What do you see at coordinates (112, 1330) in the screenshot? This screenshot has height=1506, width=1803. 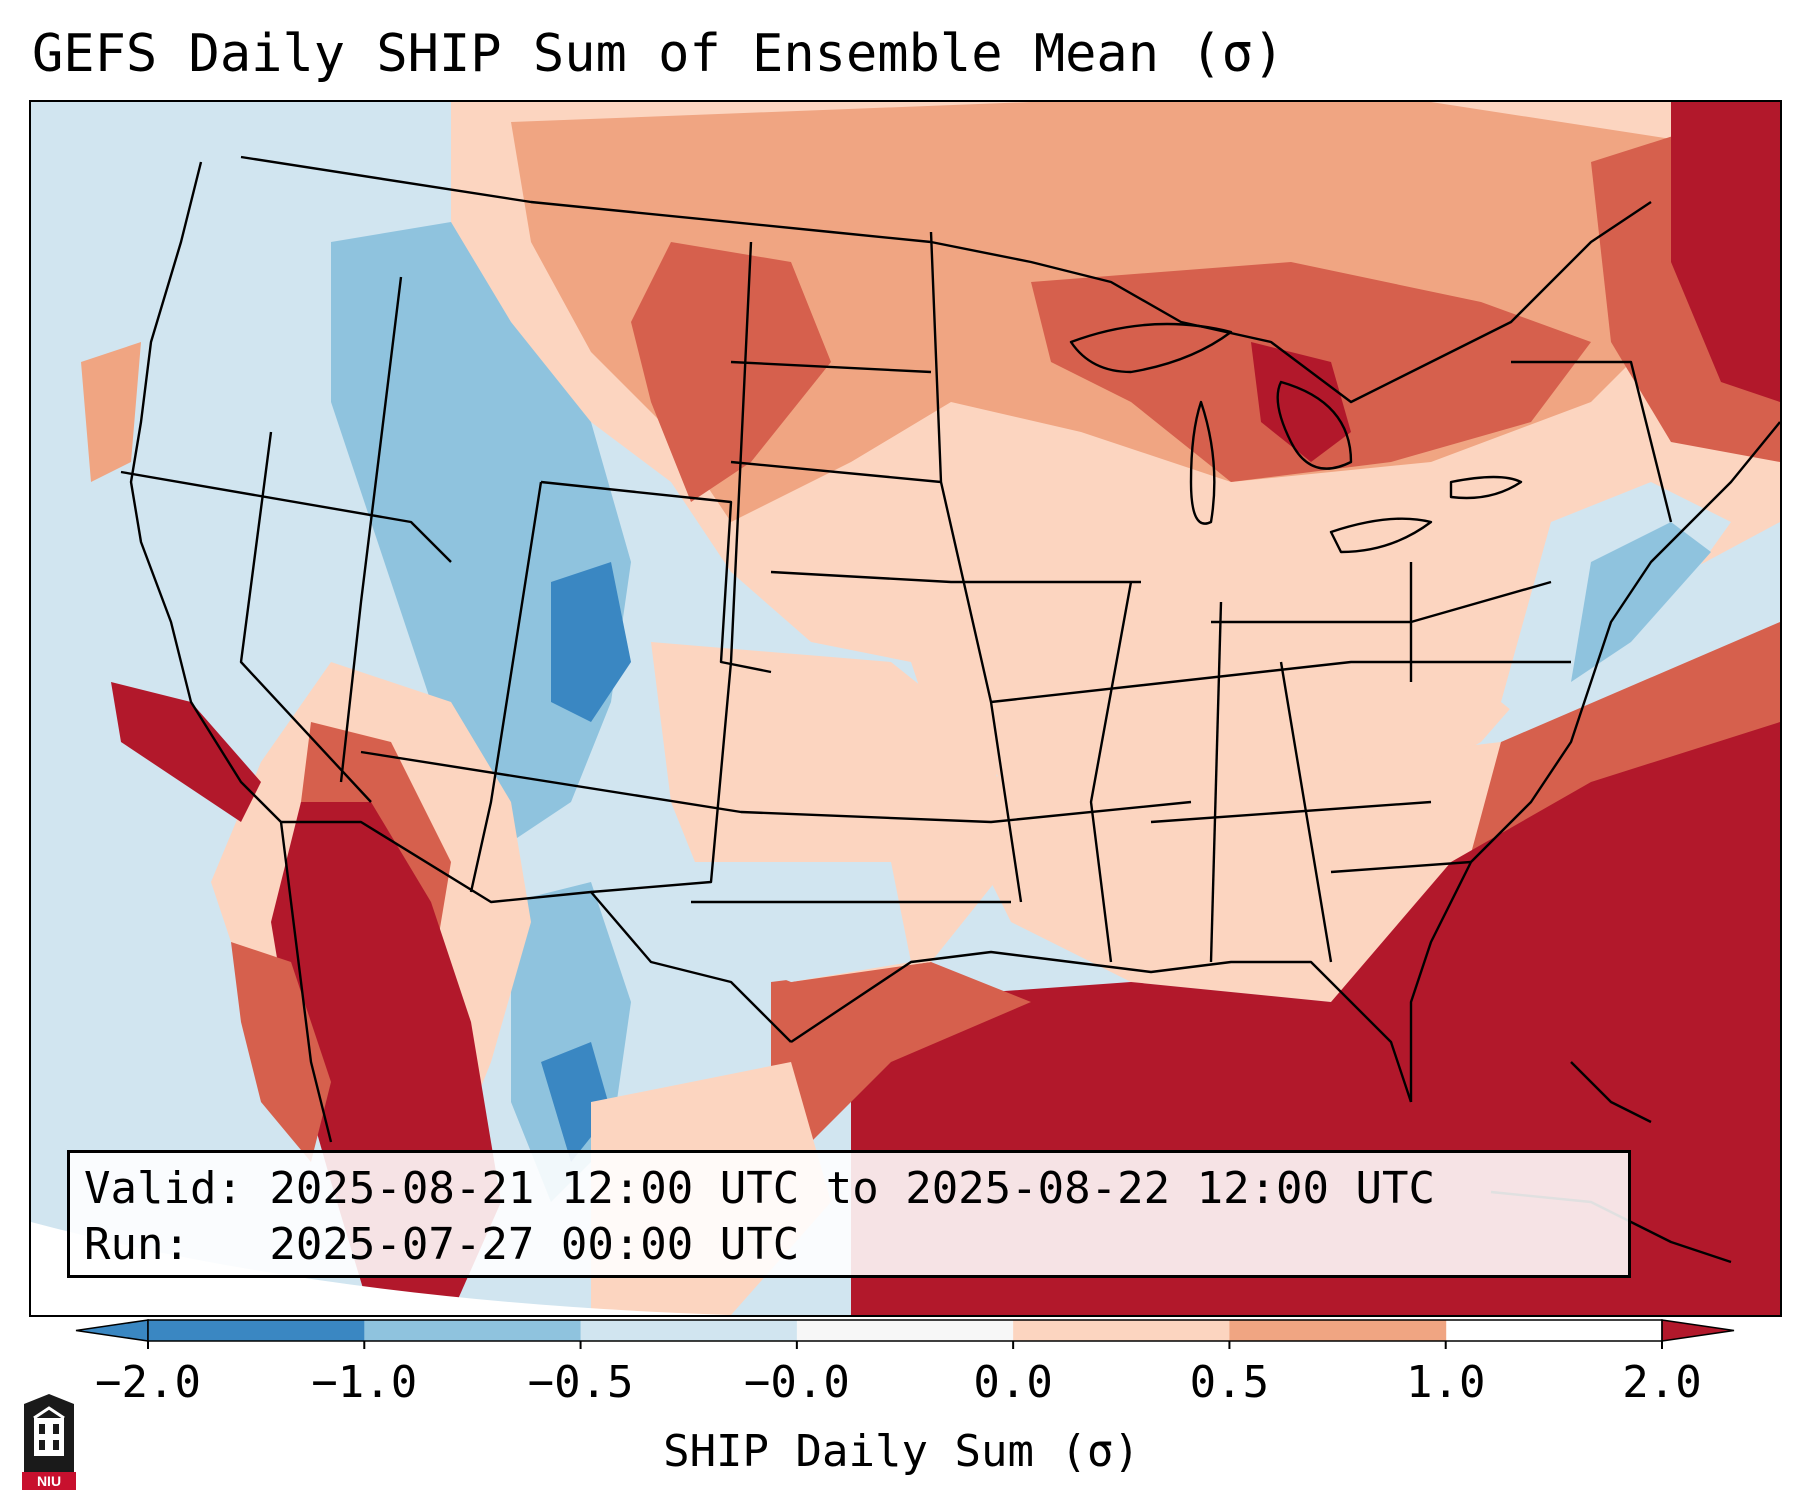 I see `colorbar-extend-low` at bounding box center [112, 1330].